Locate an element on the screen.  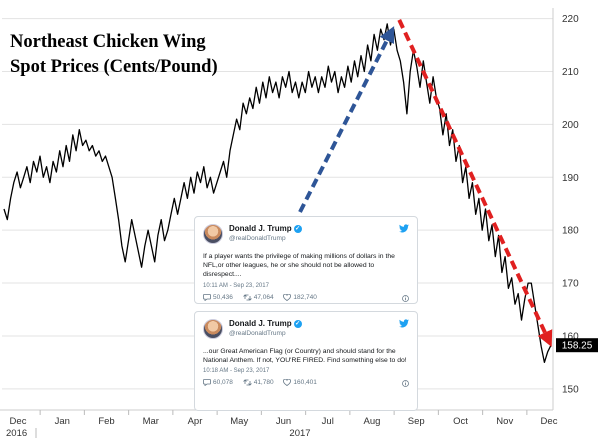
chart-title-line-2: Spot Prices (Cents/Pound) is located at coordinates (114, 67).